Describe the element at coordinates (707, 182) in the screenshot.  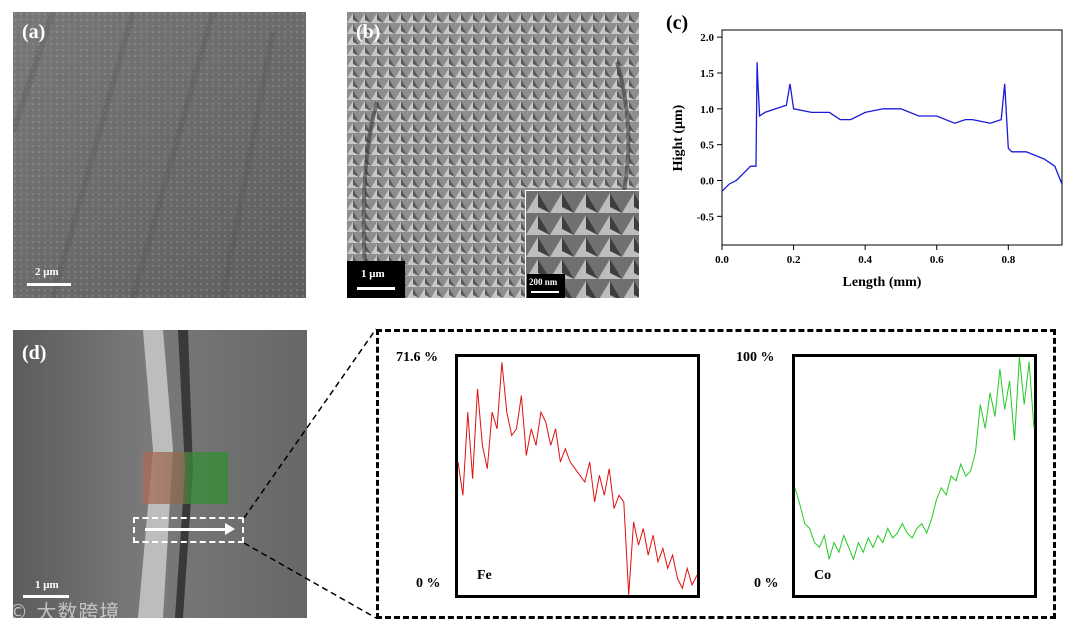
I see `y-tick-label: 0.0` at that location.